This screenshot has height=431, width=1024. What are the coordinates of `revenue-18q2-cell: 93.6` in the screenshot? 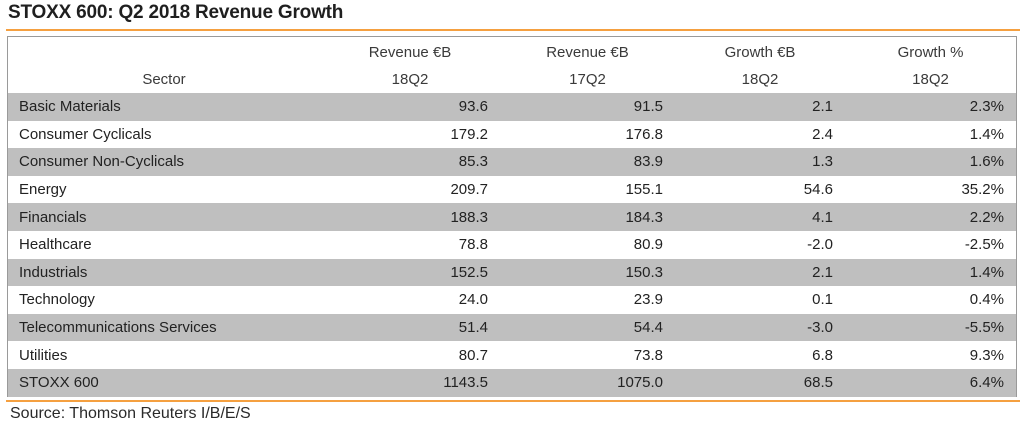 It's located at (410, 107).